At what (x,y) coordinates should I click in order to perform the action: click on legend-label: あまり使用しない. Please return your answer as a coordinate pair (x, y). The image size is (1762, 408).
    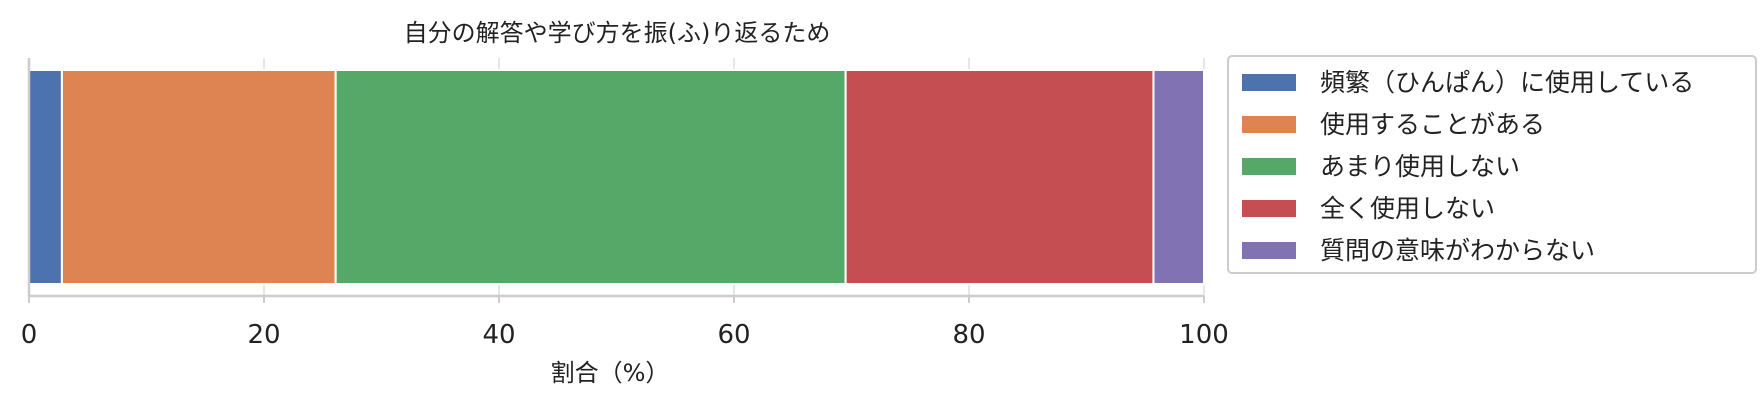
    Looking at the image, I should click on (1420, 166).